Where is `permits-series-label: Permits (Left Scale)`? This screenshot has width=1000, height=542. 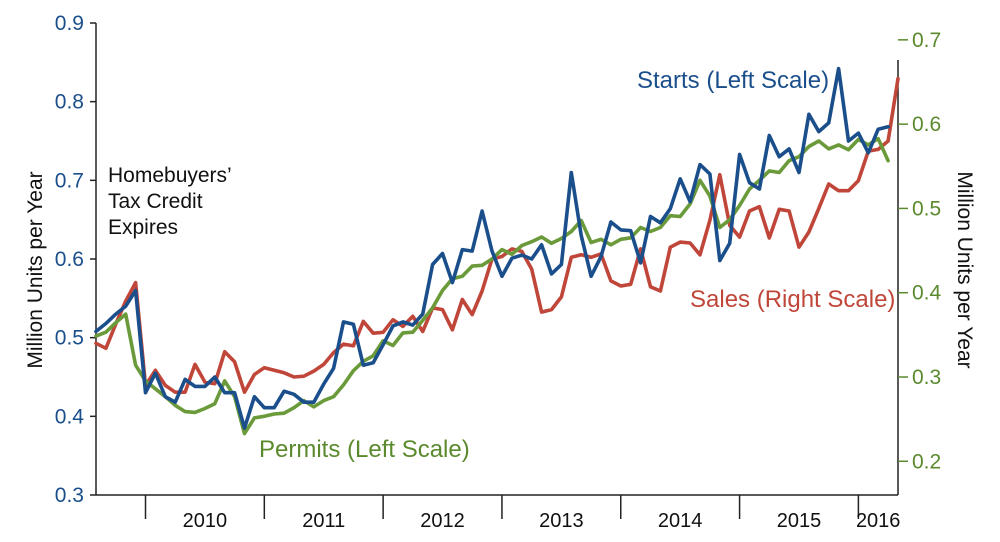 permits-series-label: Permits (Left Scale) is located at coordinates (364, 449).